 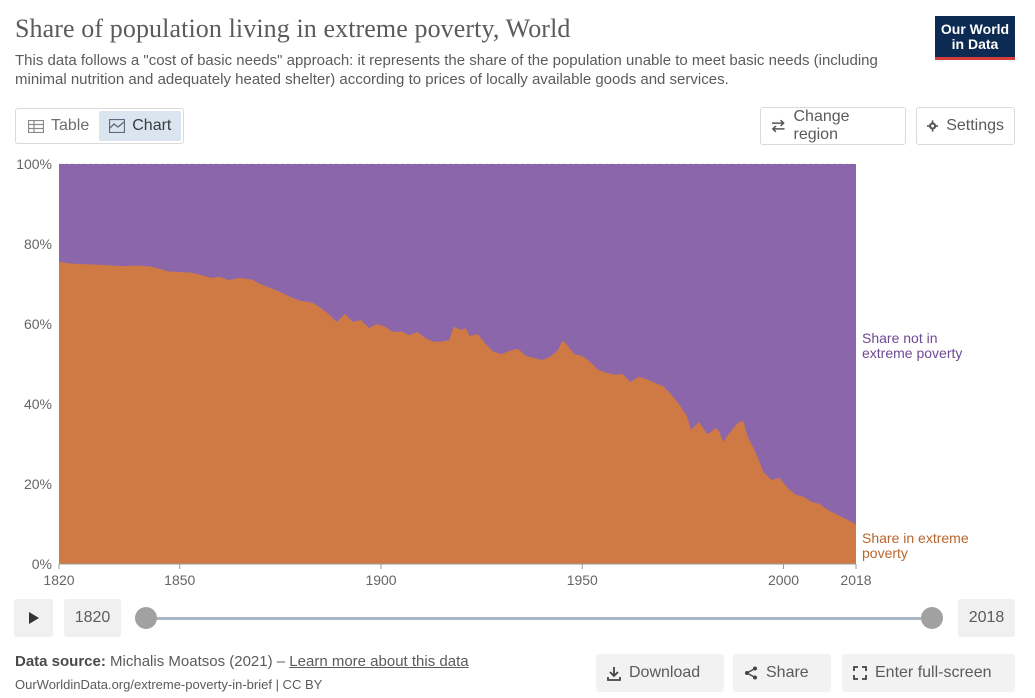 I want to click on chart-icon, so click(x=117, y=126).